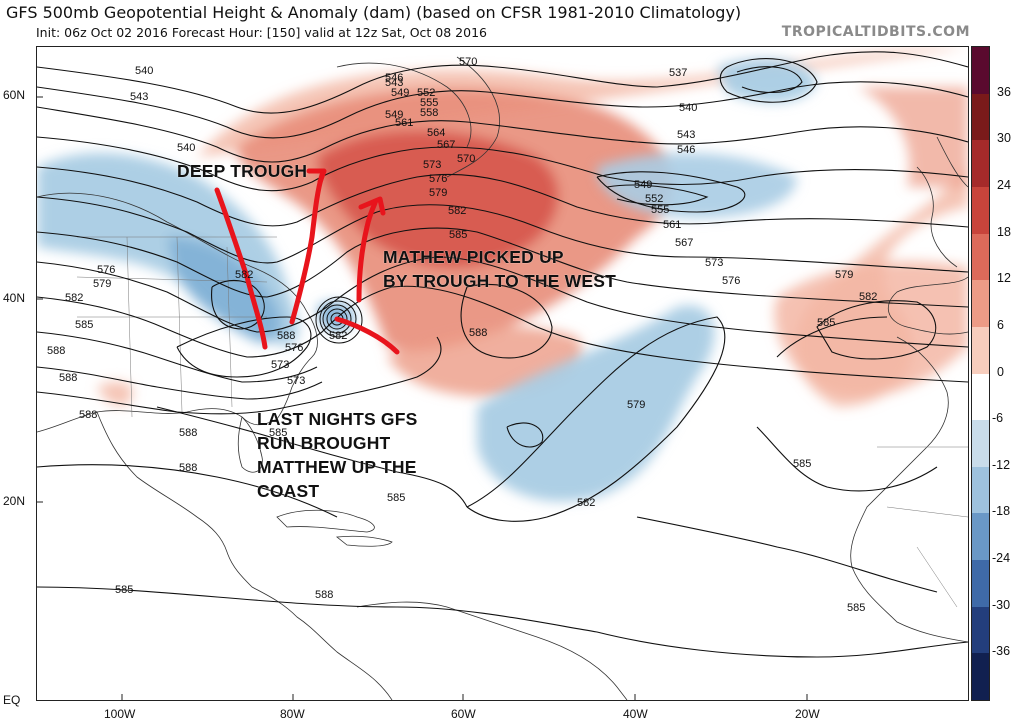  I want to click on lat-label-20n: 20N, so click(14, 501).